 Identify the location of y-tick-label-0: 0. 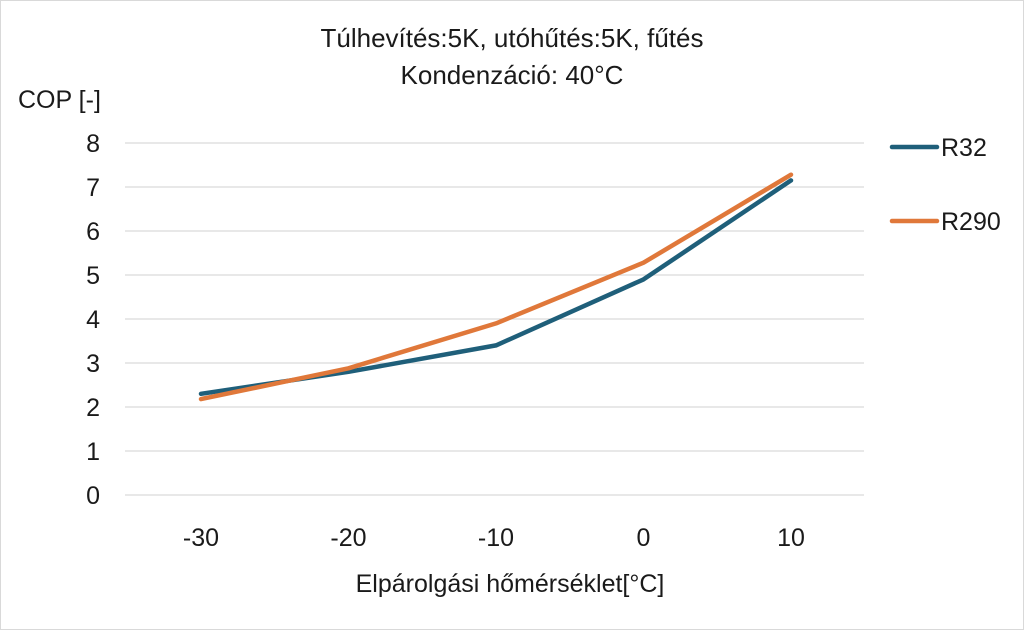
(93, 496).